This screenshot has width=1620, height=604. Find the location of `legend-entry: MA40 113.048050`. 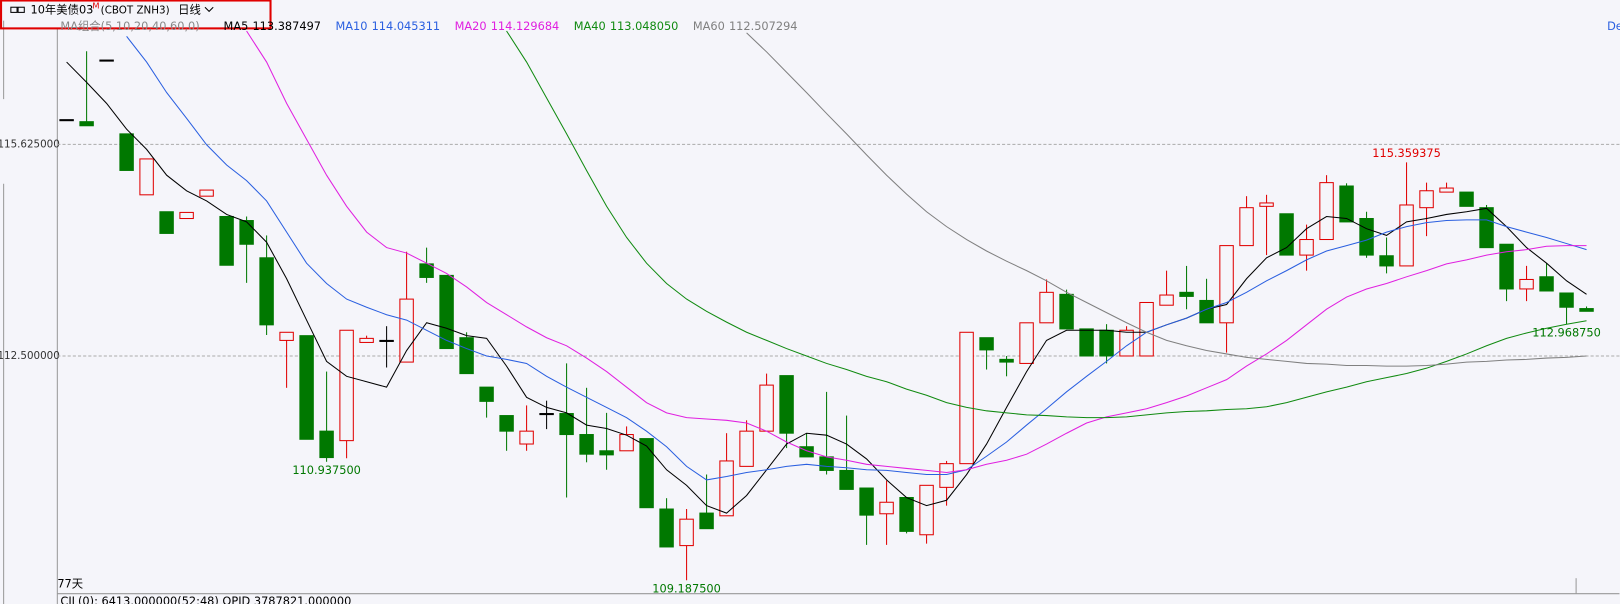

legend-entry: MA40 113.048050 is located at coordinates (626, 26).